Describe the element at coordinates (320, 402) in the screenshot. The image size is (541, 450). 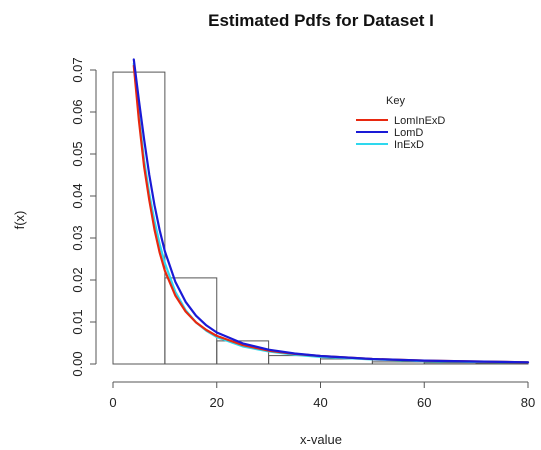
I see `x-tick-label: 40` at that location.